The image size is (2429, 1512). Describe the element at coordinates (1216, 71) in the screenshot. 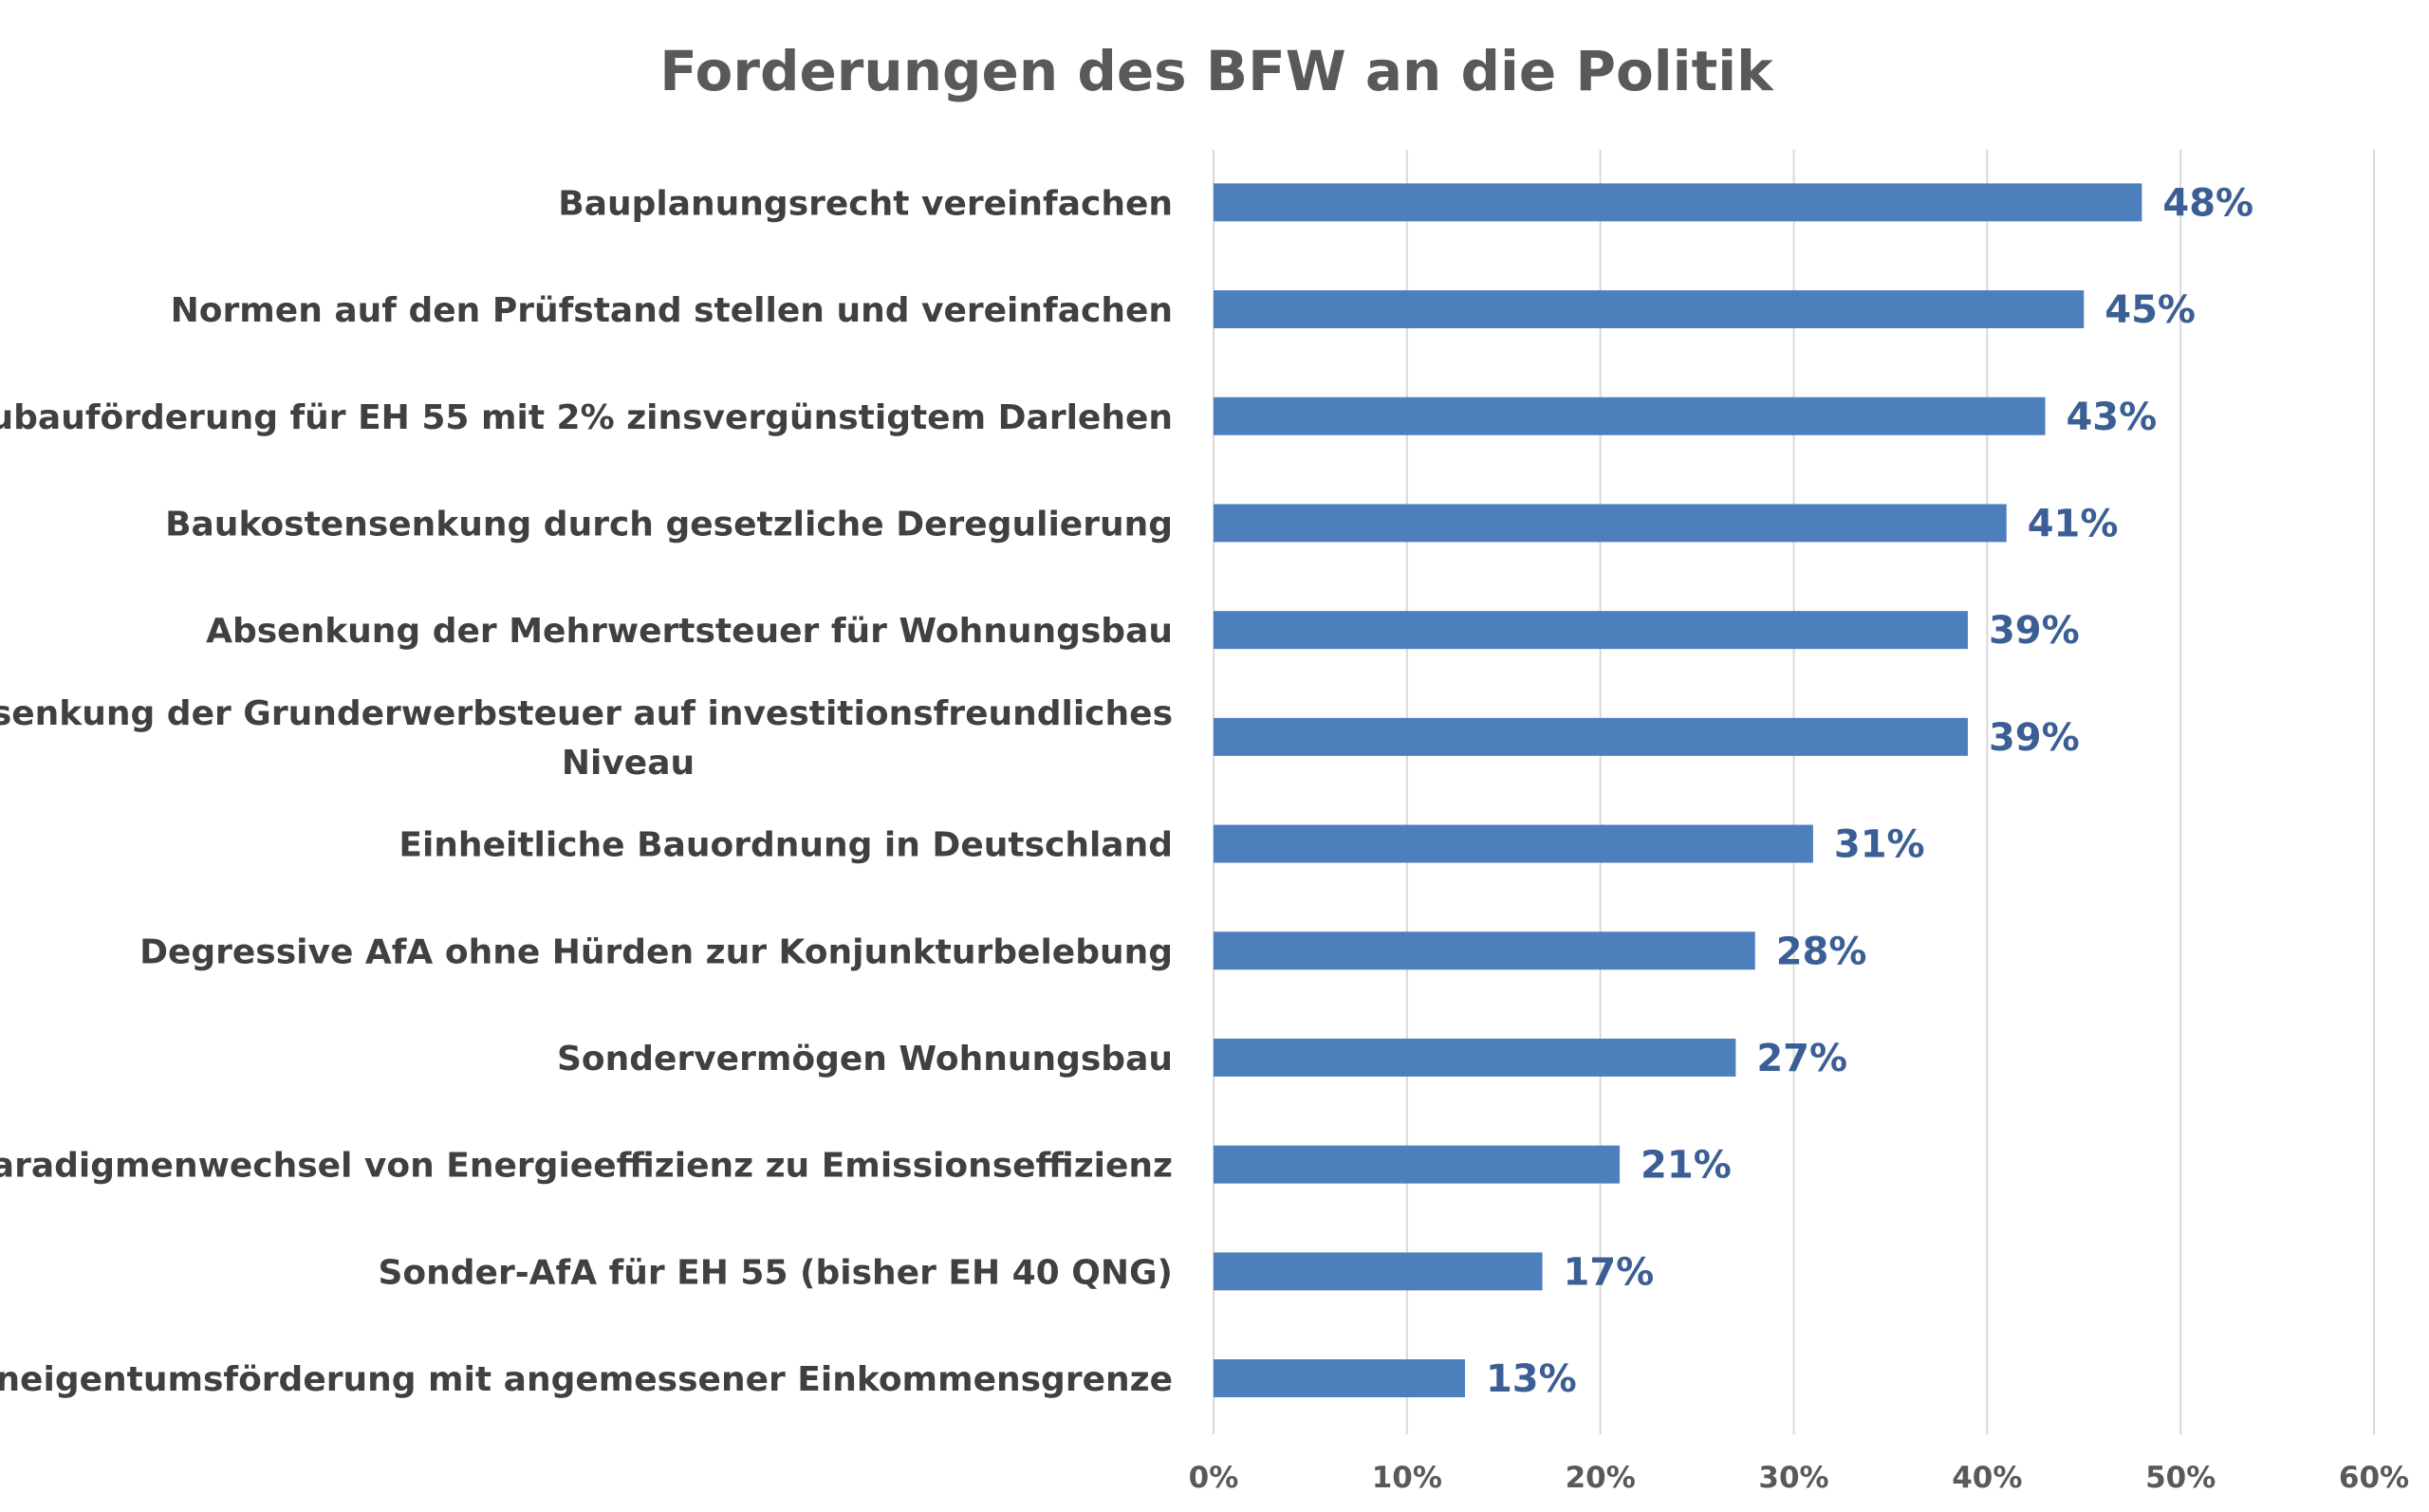

I see `chart-title: Forderungen des BFW an die Politik` at that location.